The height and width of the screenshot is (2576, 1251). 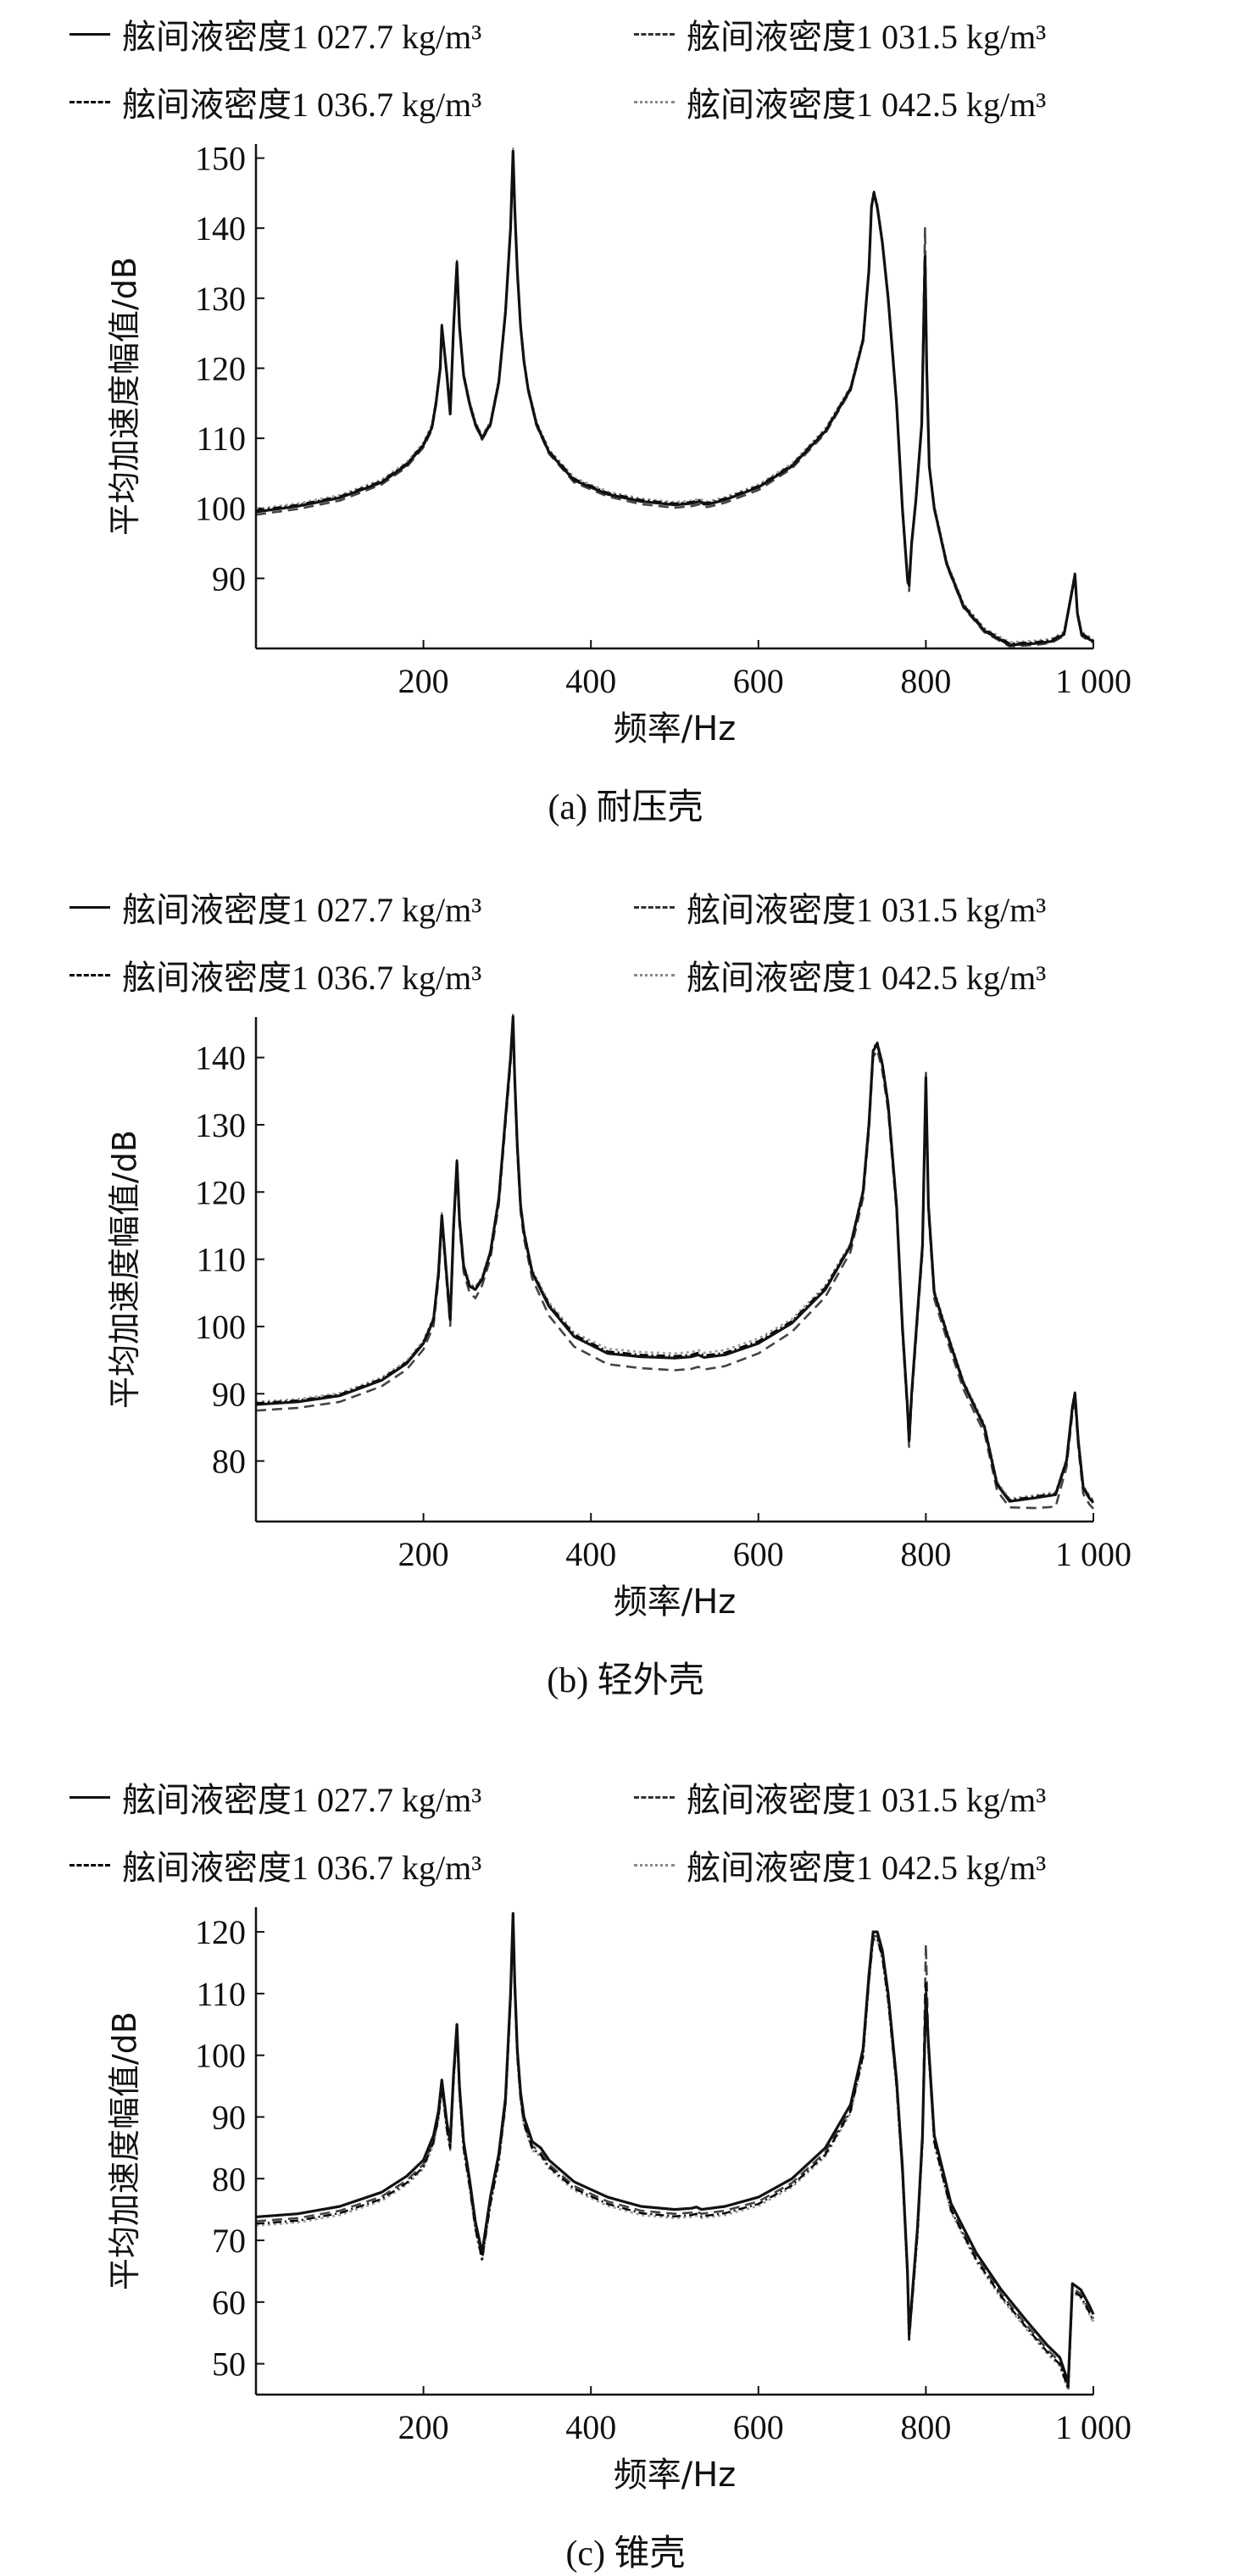 What do you see at coordinates (229, 2364) in the screenshot?
I see `y-tick-label: 50` at bounding box center [229, 2364].